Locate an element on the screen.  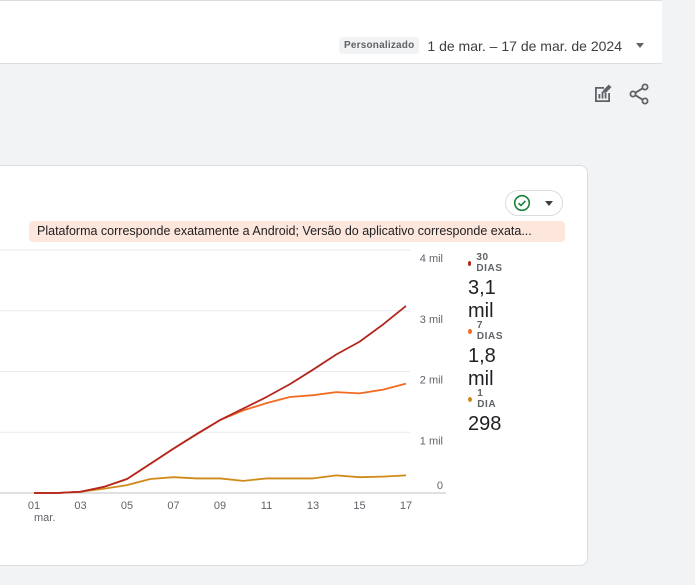
data-status-button is located at coordinates (534, 203).